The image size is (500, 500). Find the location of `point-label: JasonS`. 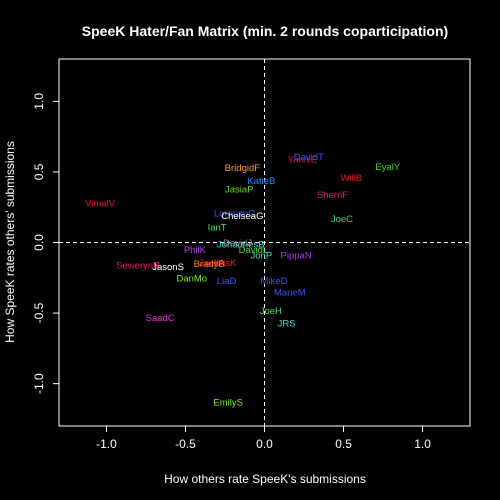

point-label: JasonS is located at coordinates (168, 267).